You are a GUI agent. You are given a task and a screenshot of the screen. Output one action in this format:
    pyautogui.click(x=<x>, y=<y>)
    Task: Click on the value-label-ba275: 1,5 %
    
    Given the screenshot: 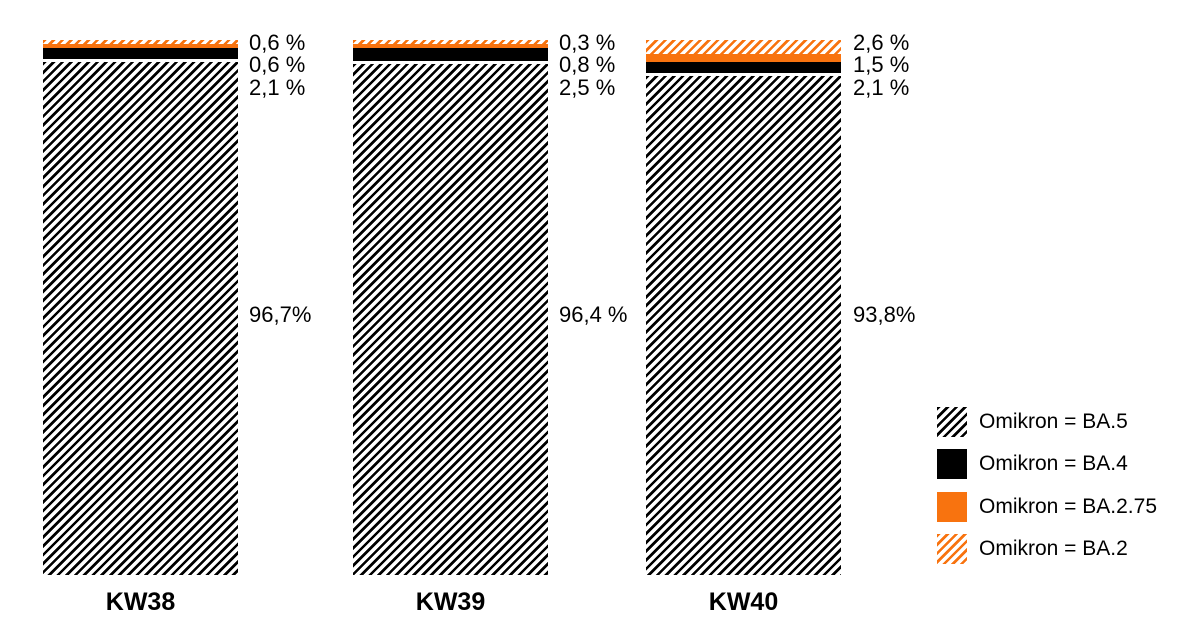 What is the action you would take?
    pyautogui.click(x=881, y=65)
    